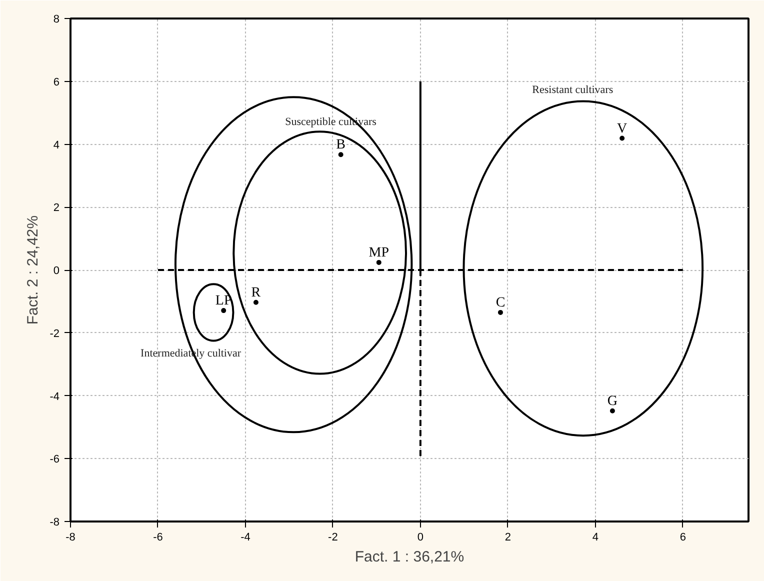 The image size is (764, 581). I want to click on y-tick-label: -4, so click(55, 396).